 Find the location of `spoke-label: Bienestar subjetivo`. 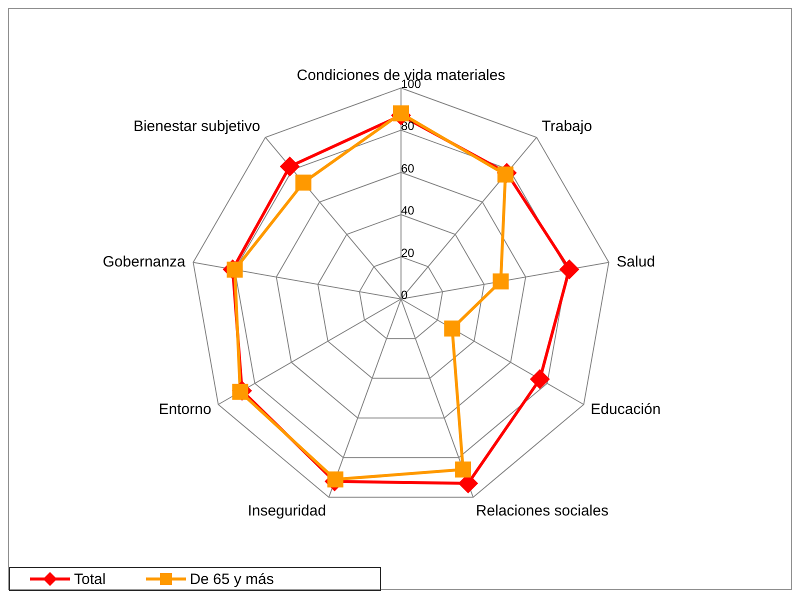

spoke-label: Bienestar subjetivo is located at coordinates (196, 127).